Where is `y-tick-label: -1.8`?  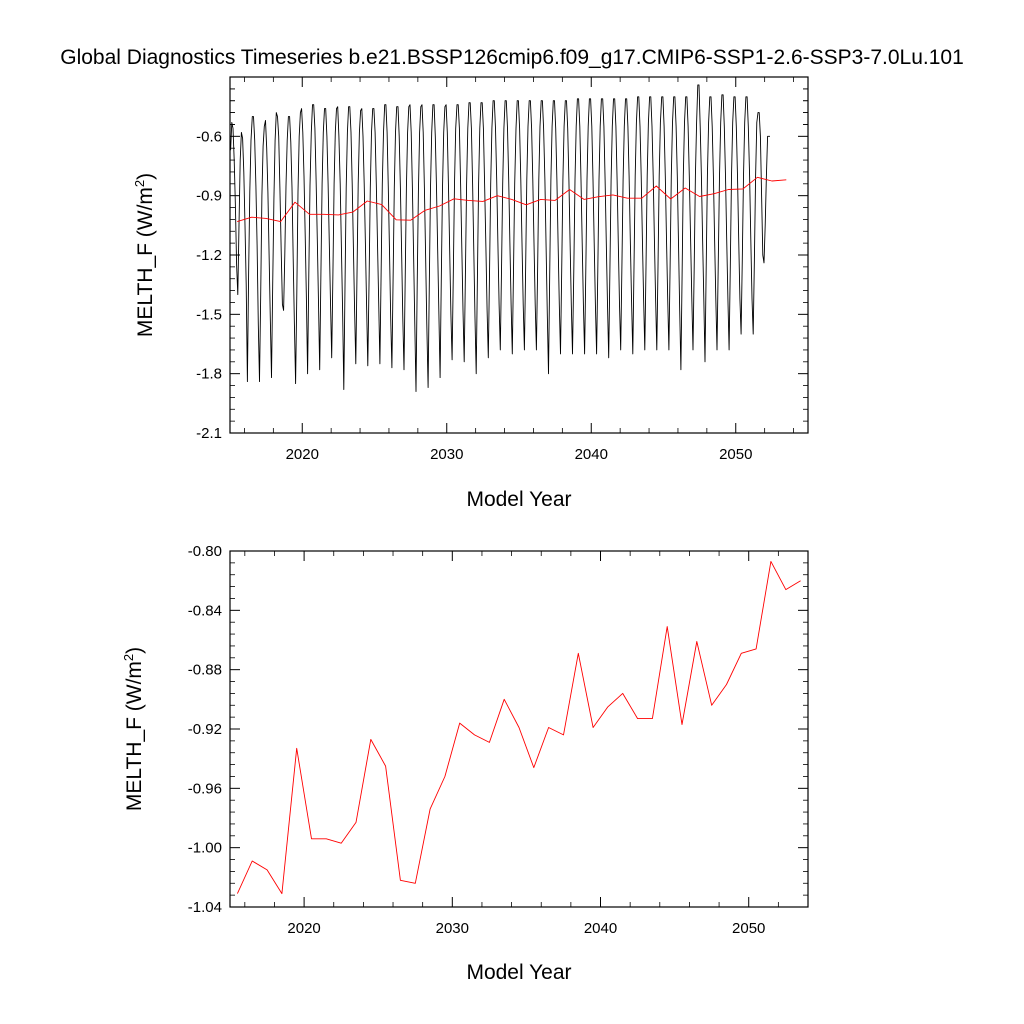
y-tick-label: -1.8 is located at coordinates (209, 374).